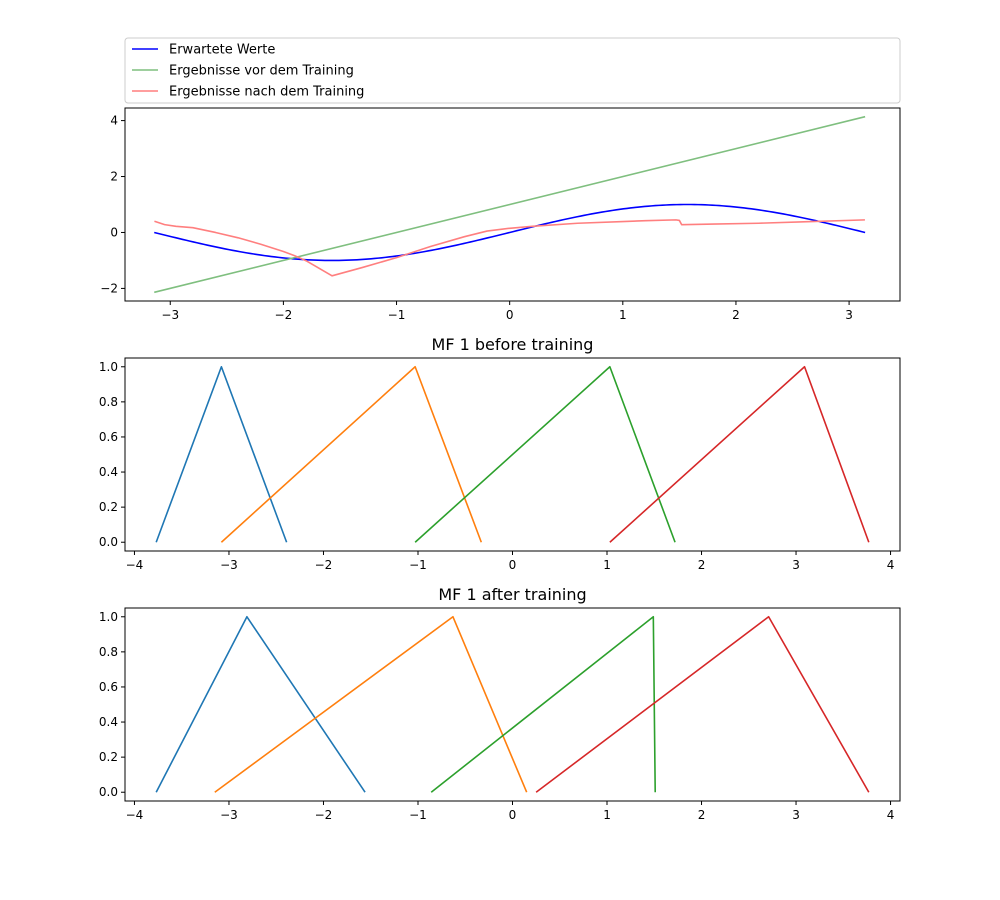 This screenshot has width=1000, height=900. What do you see at coordinates (266, 92) in the screenshot?
I see `legend-label: Ergebnisse nach dem Training` at bounding box center [266, 92].